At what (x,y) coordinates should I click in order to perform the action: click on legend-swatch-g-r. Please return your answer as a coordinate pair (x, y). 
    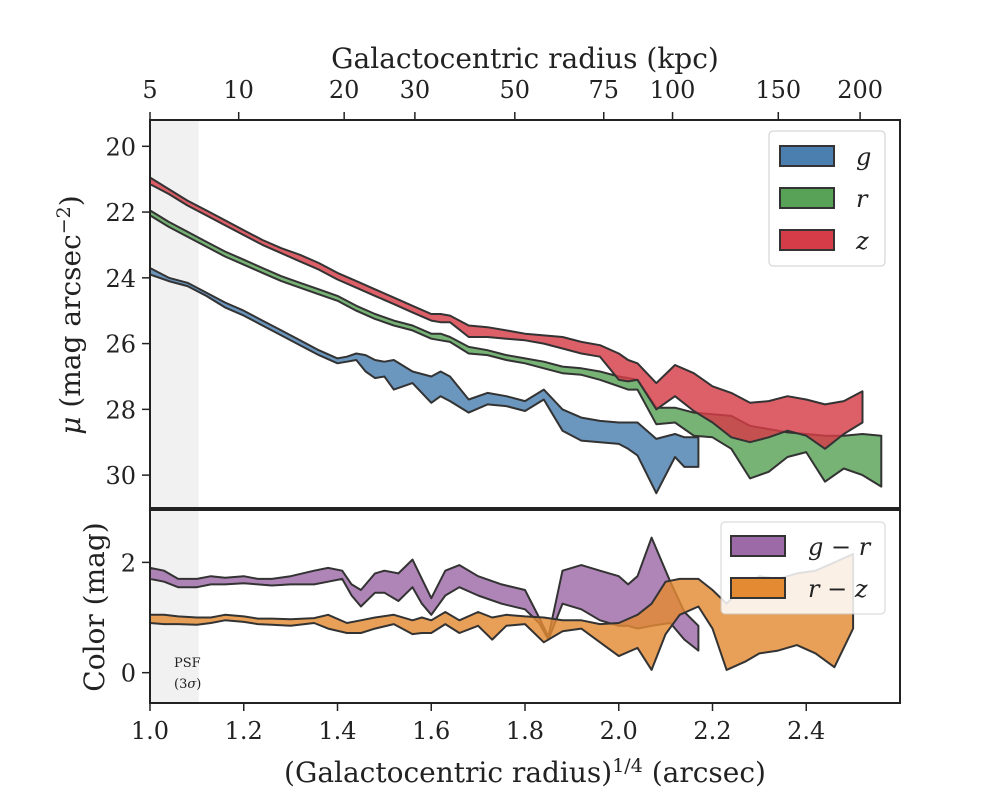
    Looking at the image, I should click on (758, 546).